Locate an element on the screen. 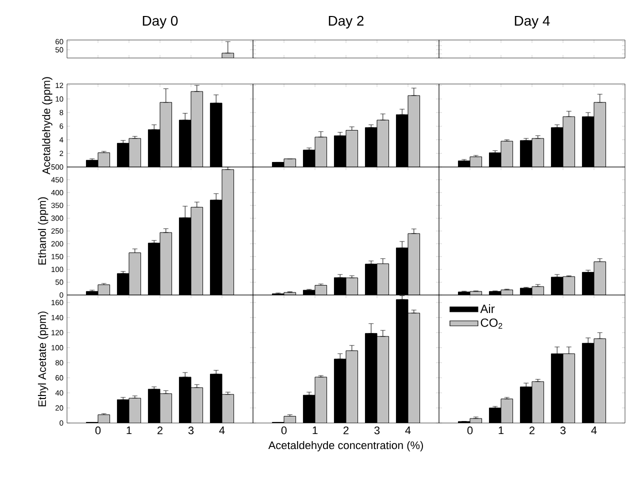 Image resolution: width=632 pixels, height=483 pixels. legend-label: CO$_{2}$ is located at coordinates (491, 323).